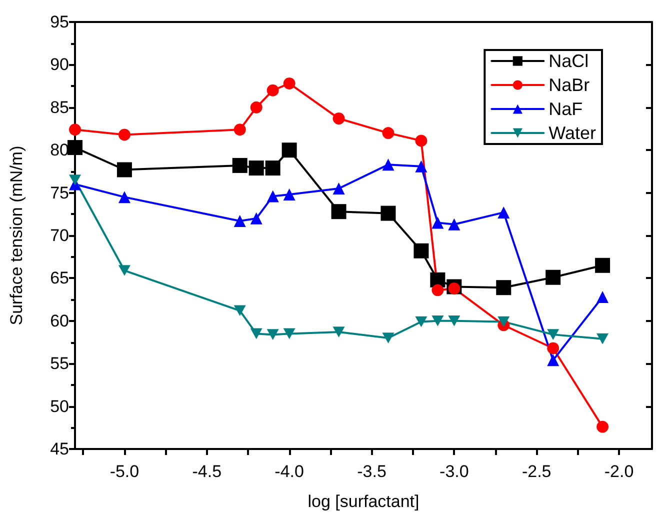 The image size is (658, 515). What do you see at coordinates (59, 320) in the screenshot?
I see `y-tick-label: 60` at bounding box center [59, 320].